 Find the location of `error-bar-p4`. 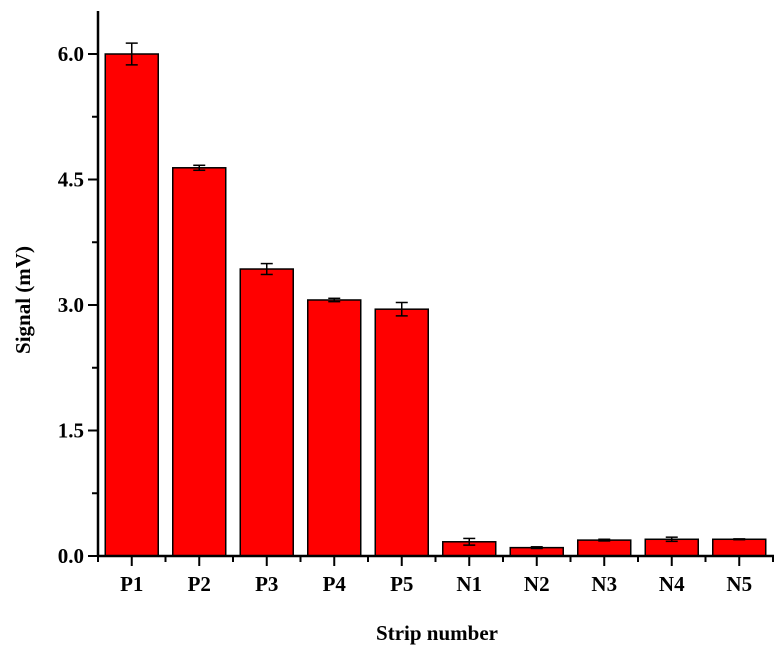

error-bar-p4 is located at coordinates (334, 300).